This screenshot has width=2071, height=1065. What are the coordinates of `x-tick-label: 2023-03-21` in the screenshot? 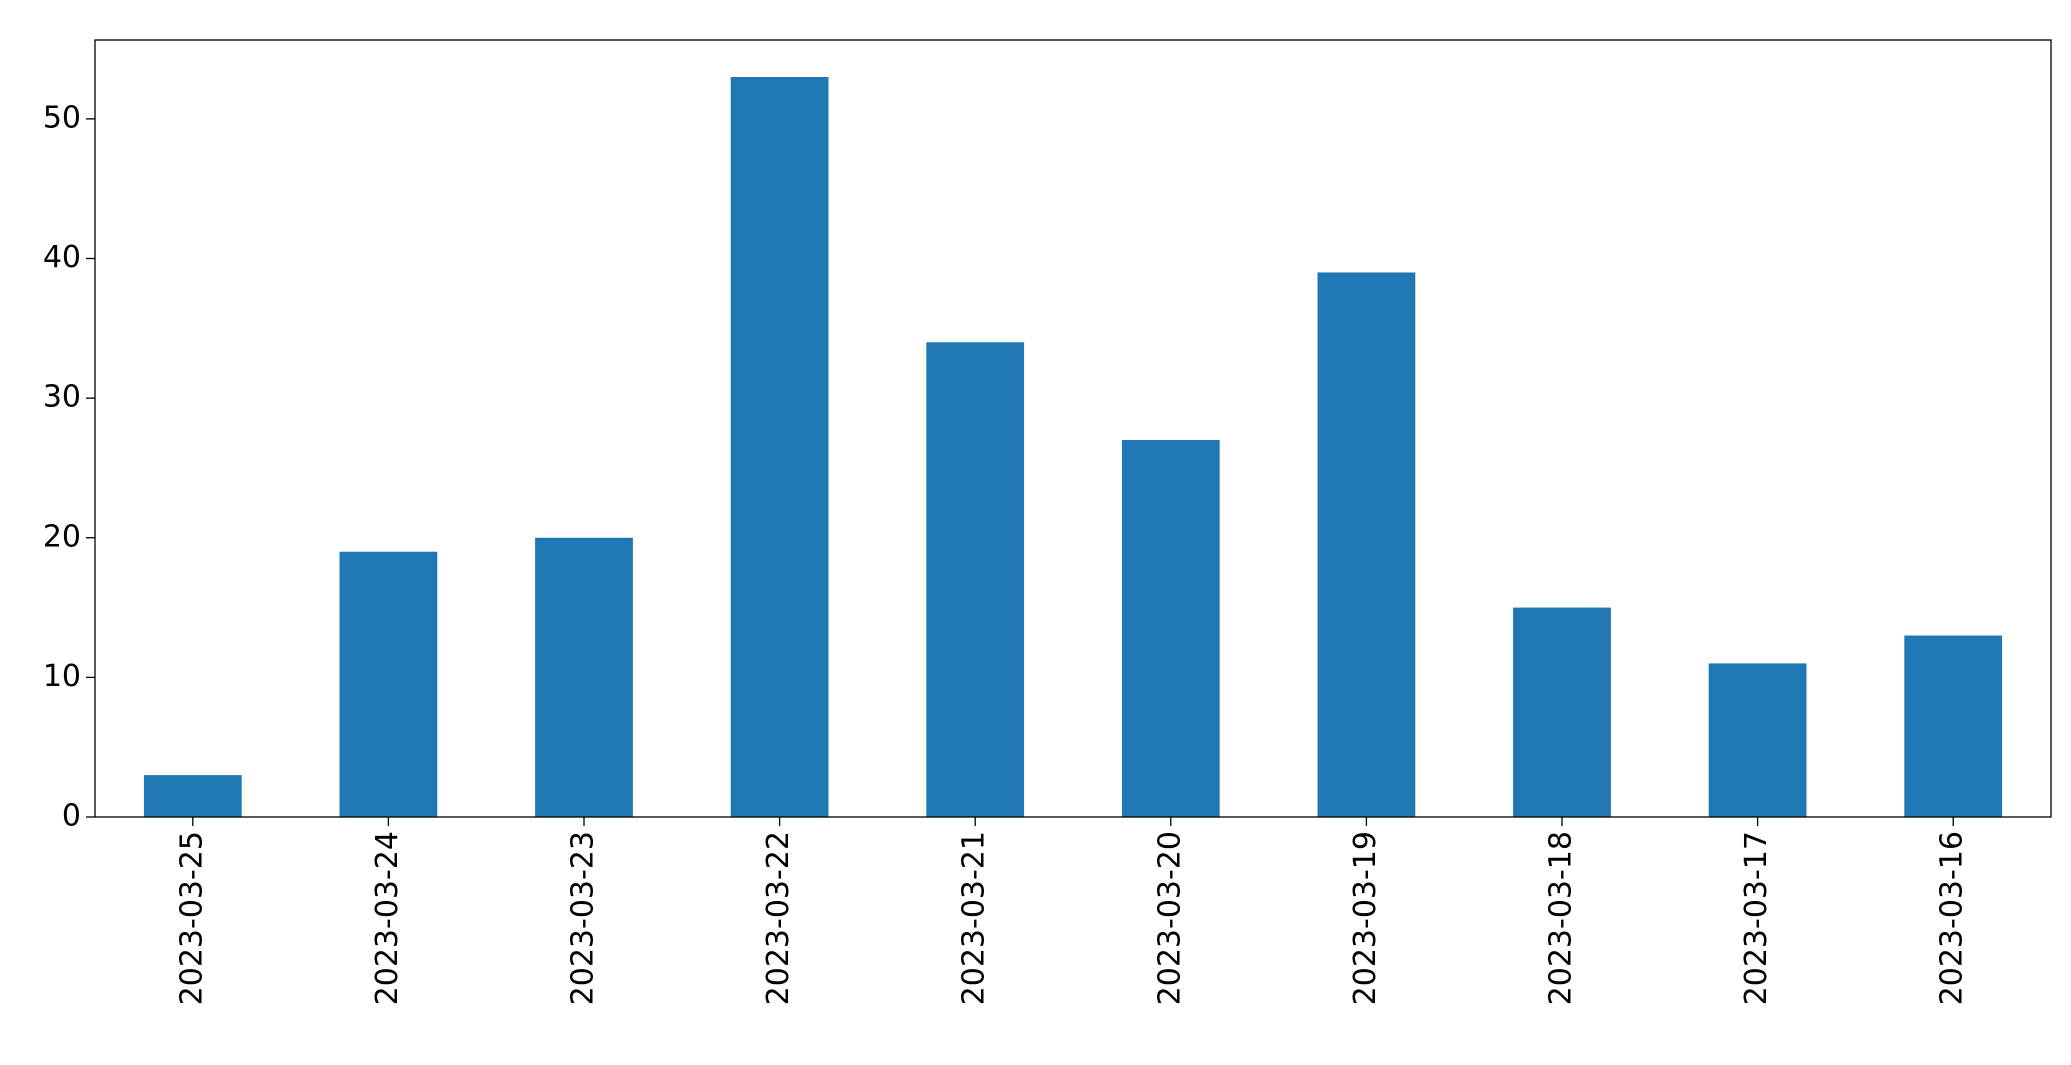 It's located at (974, 918).